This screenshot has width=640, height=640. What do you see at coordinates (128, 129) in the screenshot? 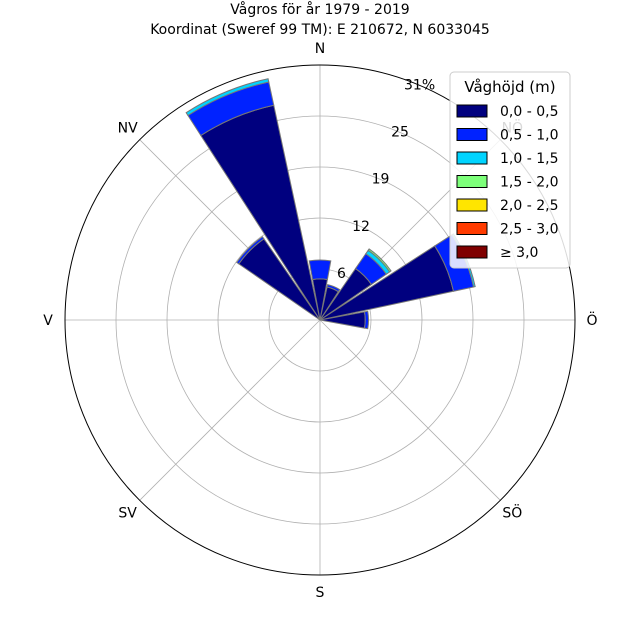
I see `direction-label: NV` at bounding box center [128, 129].